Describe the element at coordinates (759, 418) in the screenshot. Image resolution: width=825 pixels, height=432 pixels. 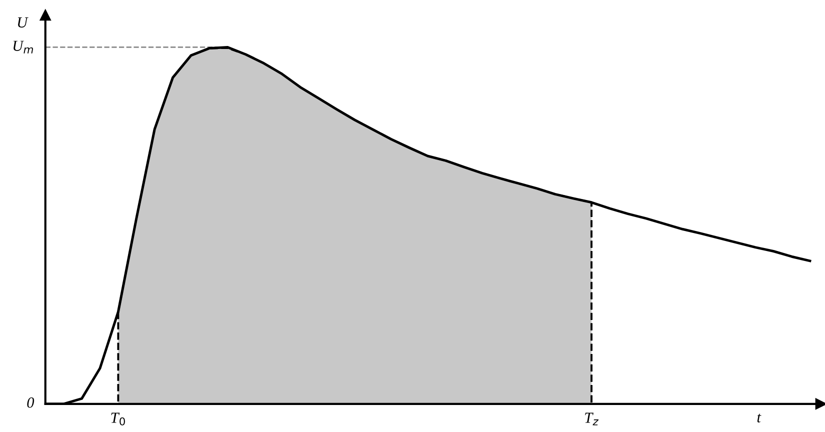
I see `x-axis-title: t` at that location.